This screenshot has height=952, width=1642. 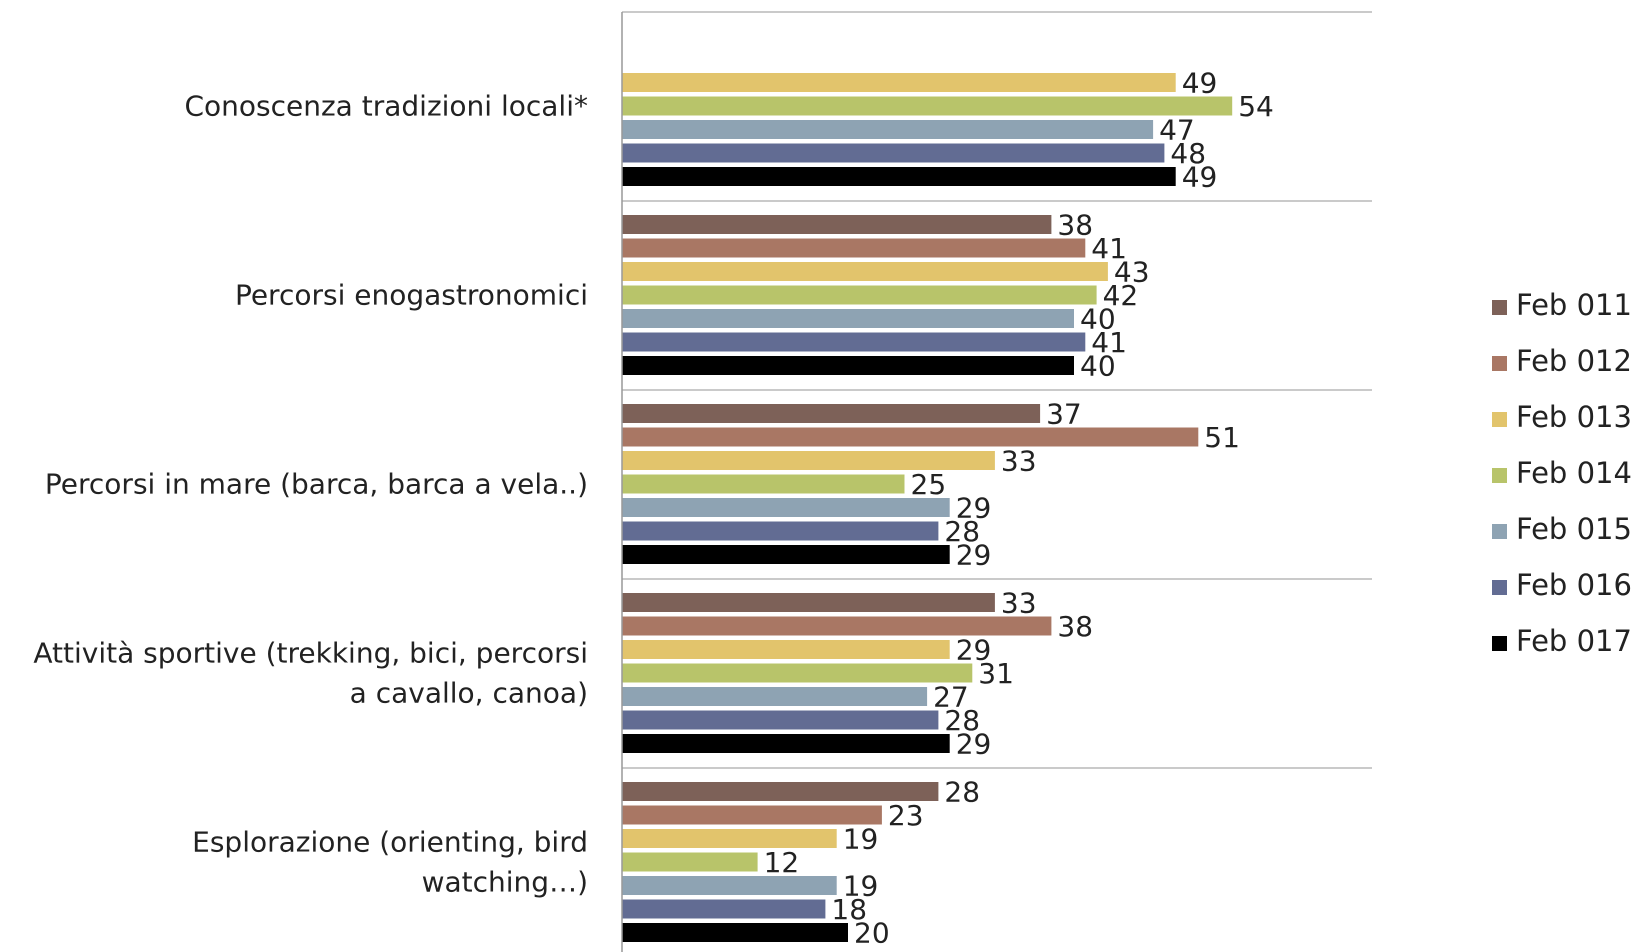 I want to click on data-label: 31, so click(x=996, y=673).